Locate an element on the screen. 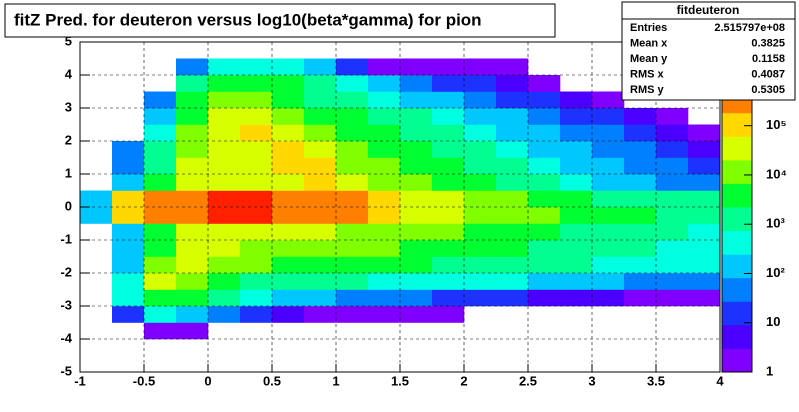  z-tick-label: 1 is located at coordinates (769, 370).